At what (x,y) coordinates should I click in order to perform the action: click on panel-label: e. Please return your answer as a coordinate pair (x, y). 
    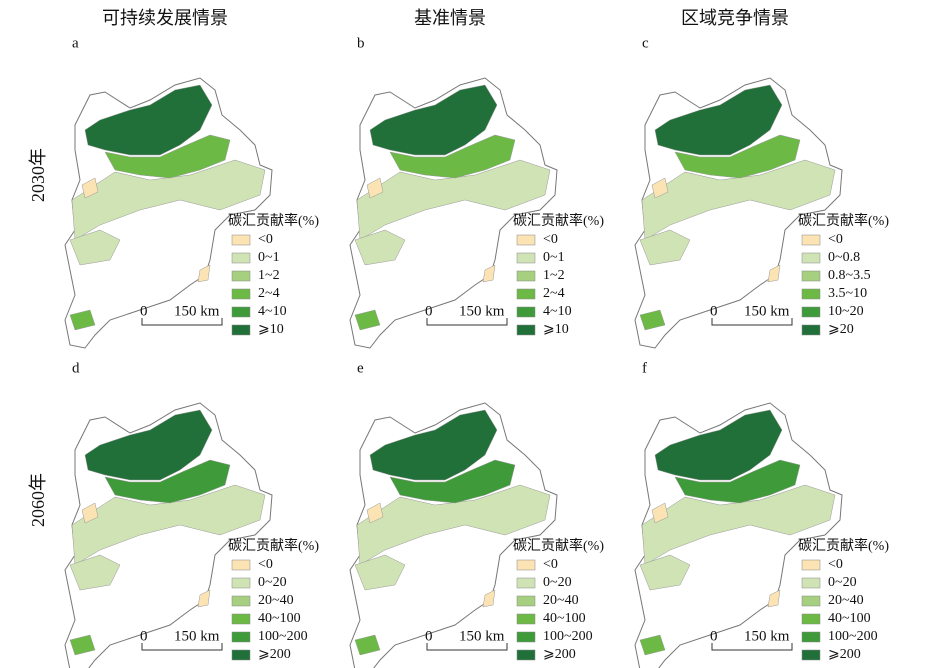
    Looking at the image, I should click on (360, 368).